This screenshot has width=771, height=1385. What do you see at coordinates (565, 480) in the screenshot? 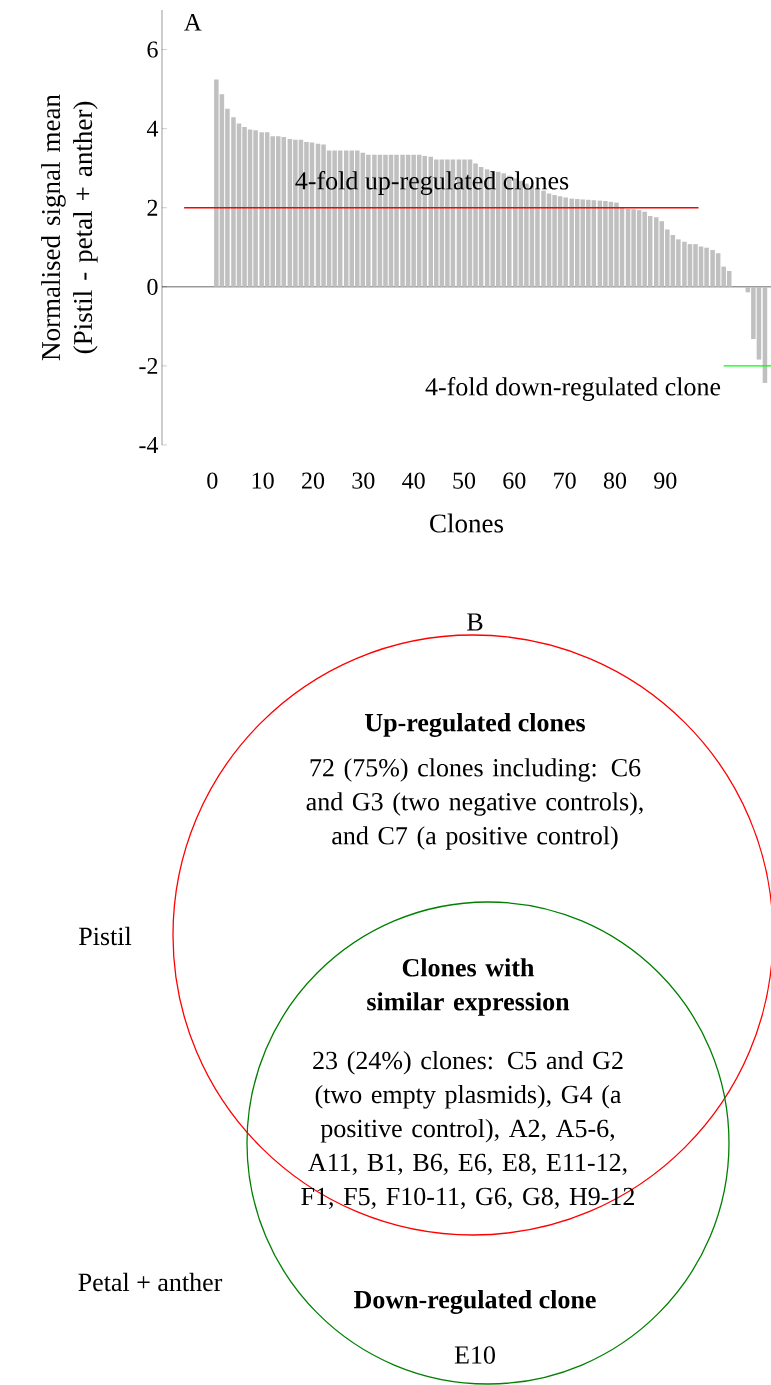
I see `x-tick-label: 70` at bounding box center [565, 480].